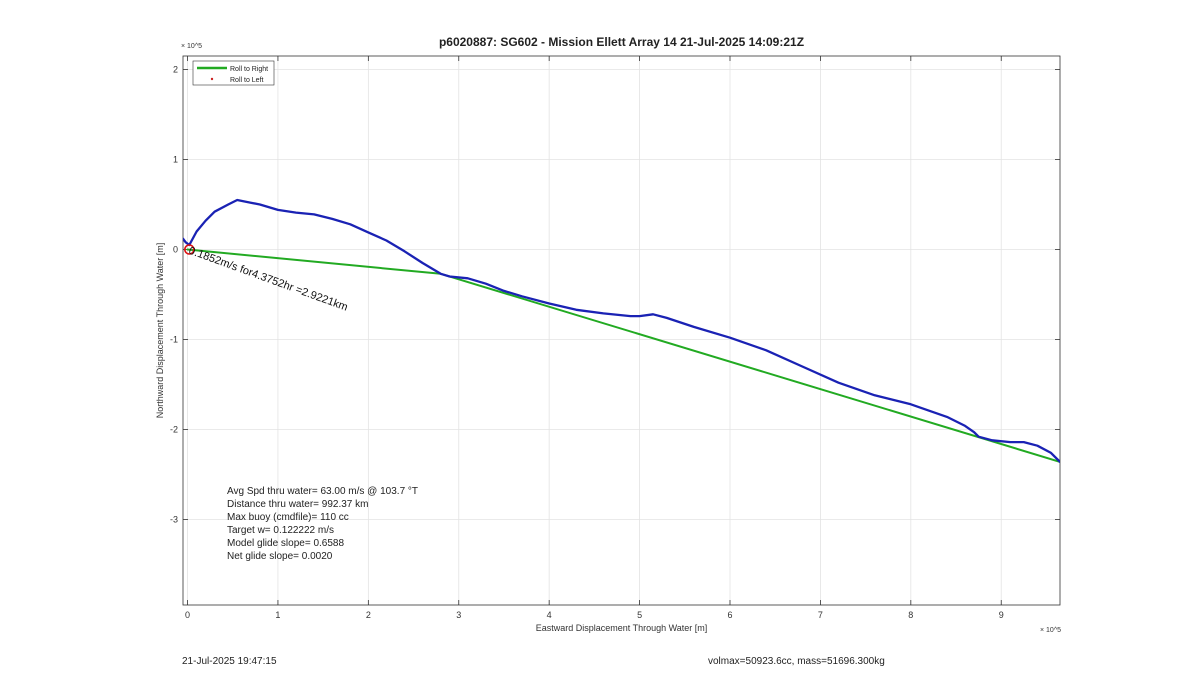 The image size is (1200, 681). What do you see at coordinates (229, 661) in the screenshot?
I see `footer-date: 21-Jul-2025 19:47:15` at bounding box center [229, 661].